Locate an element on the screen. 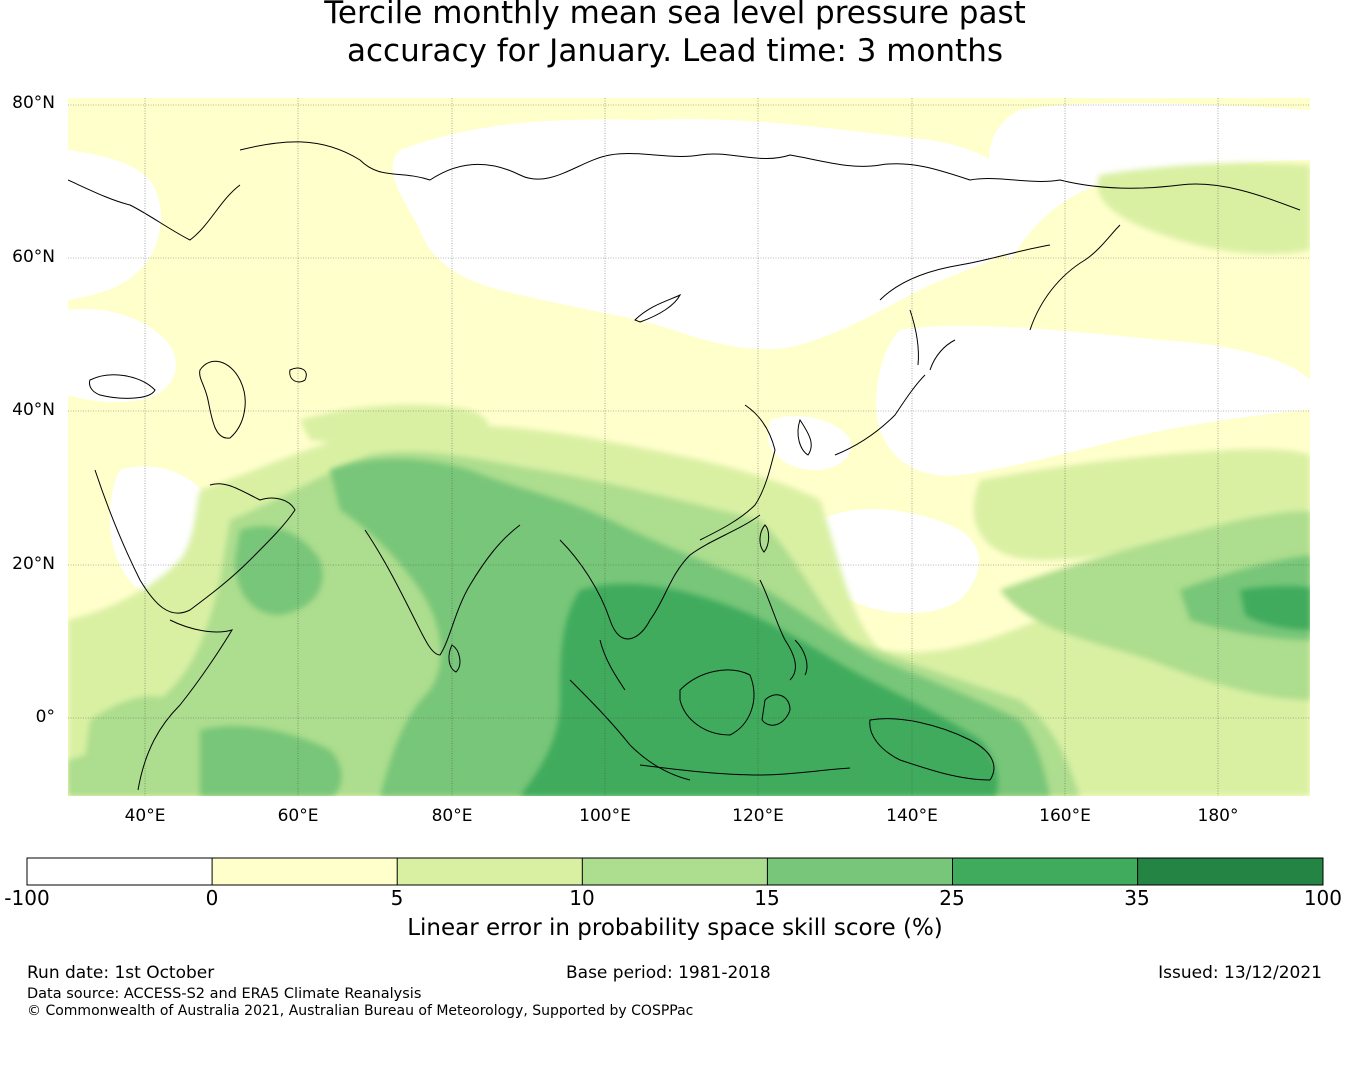  sulawesi is located at coordinates (776, 710).